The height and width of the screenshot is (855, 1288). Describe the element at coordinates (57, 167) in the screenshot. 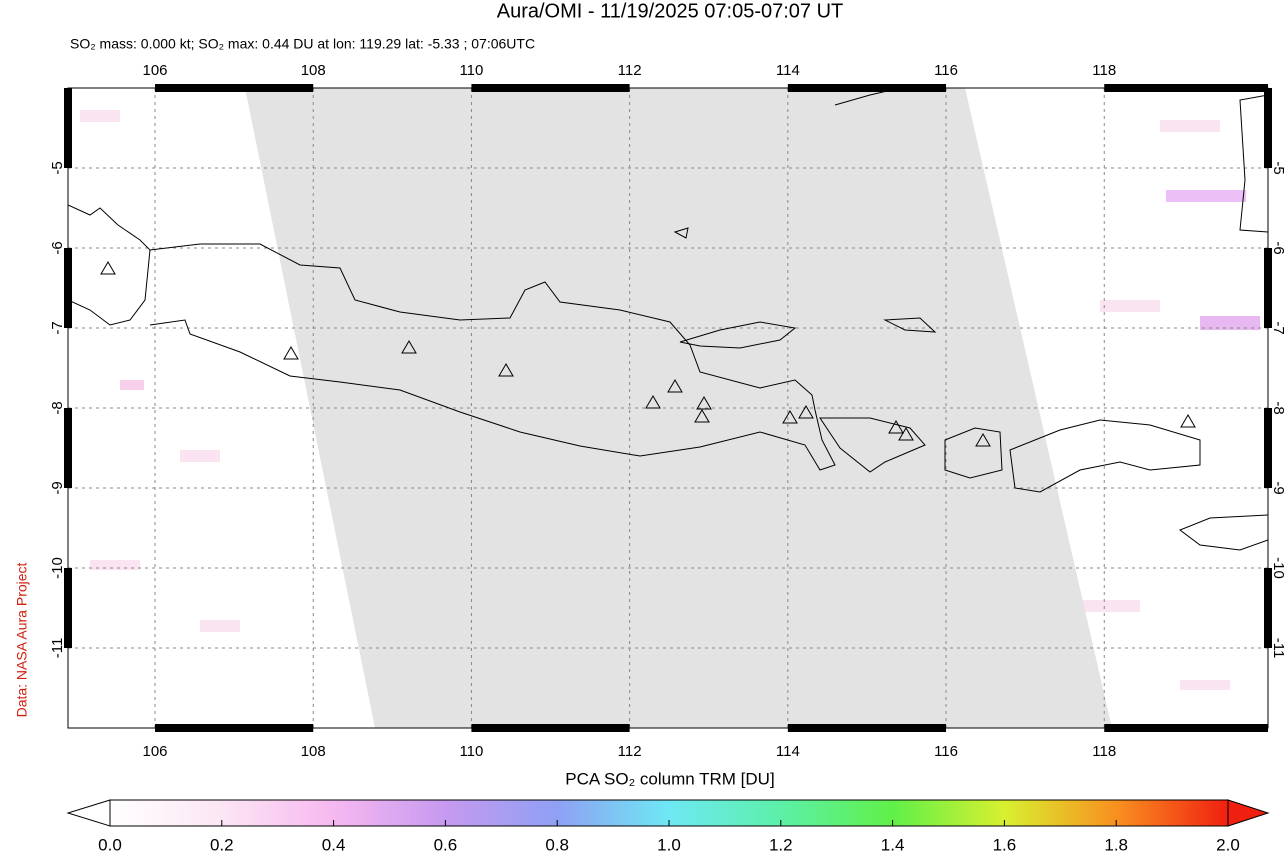

I see `y-tick-label-left: -5` at that location.